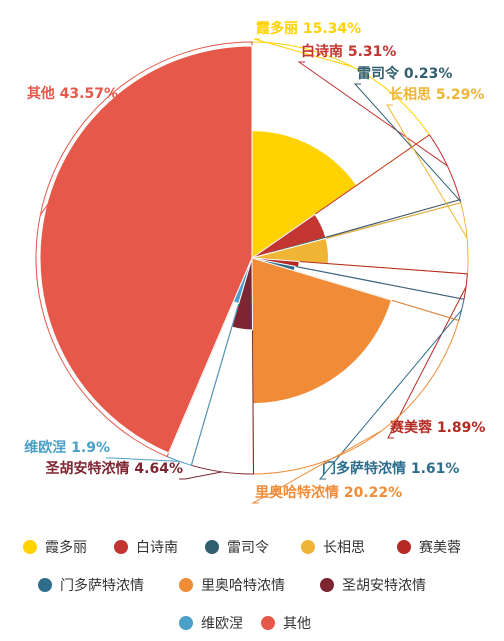  What do you see at coordinates (390, 468) in the screenshot?
I see `data-label-5: 门多萨特浓情 1.61%` at bounding box center [390, 468].